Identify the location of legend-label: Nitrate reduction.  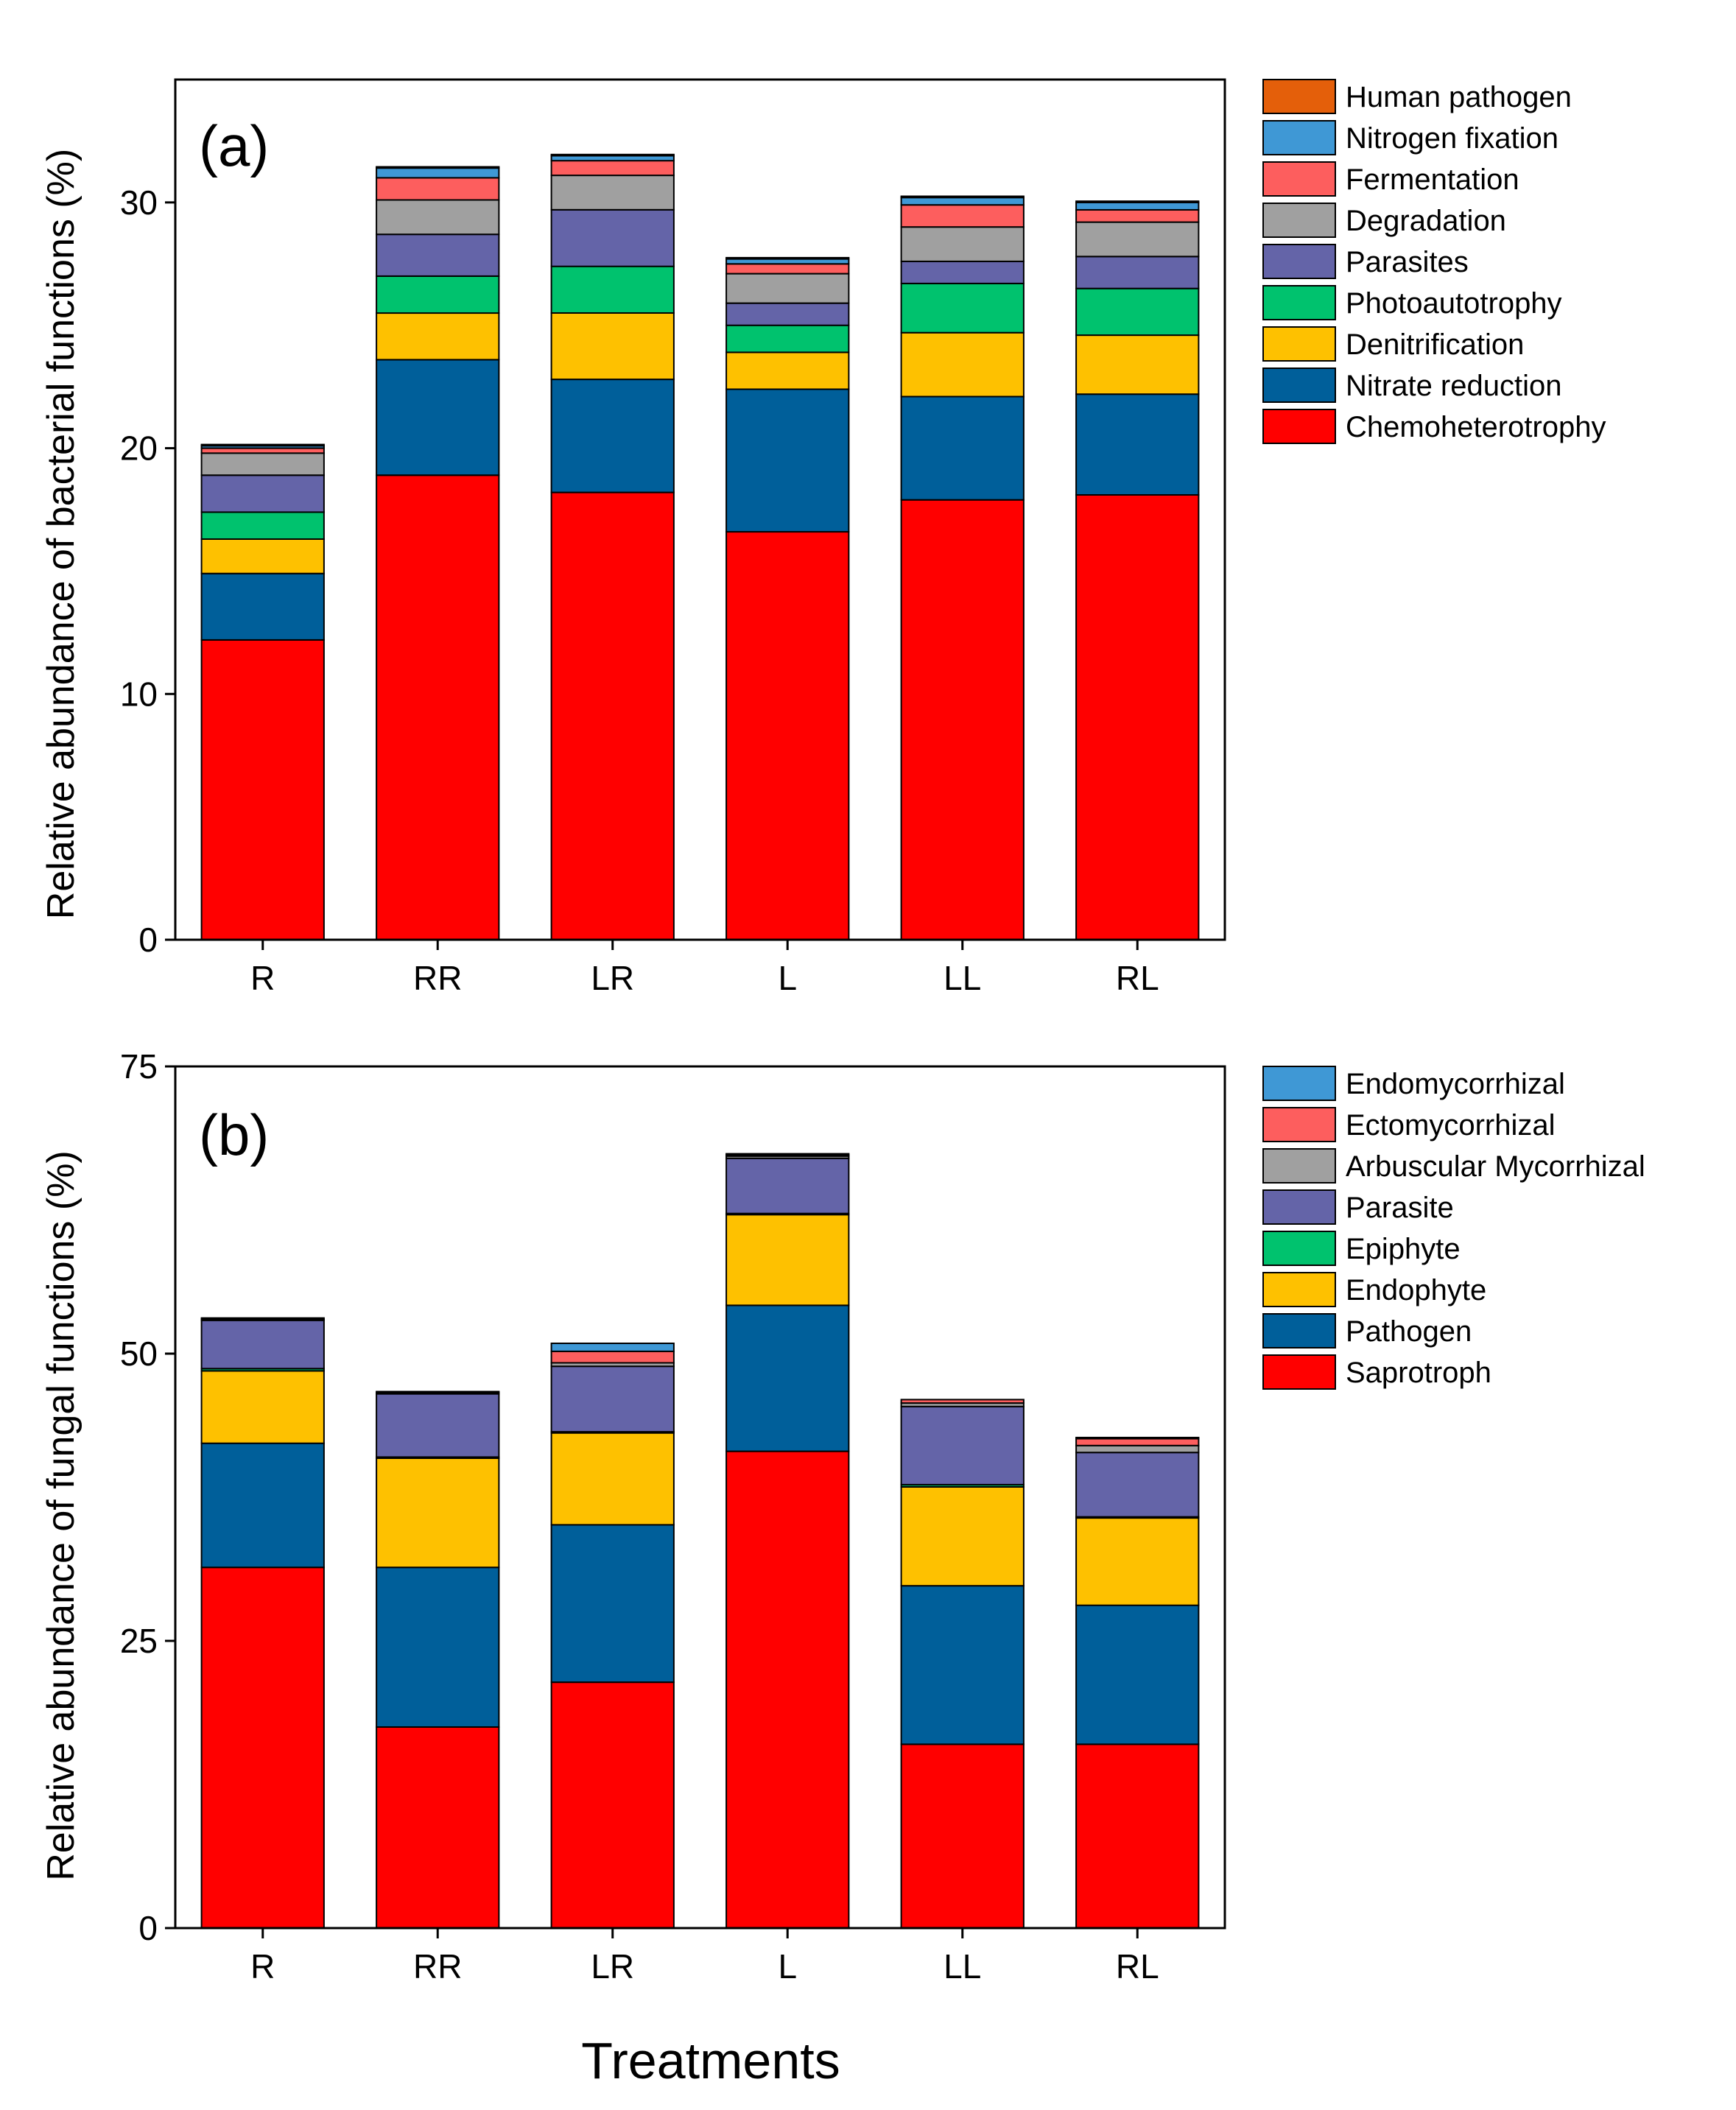
(1453, 386).